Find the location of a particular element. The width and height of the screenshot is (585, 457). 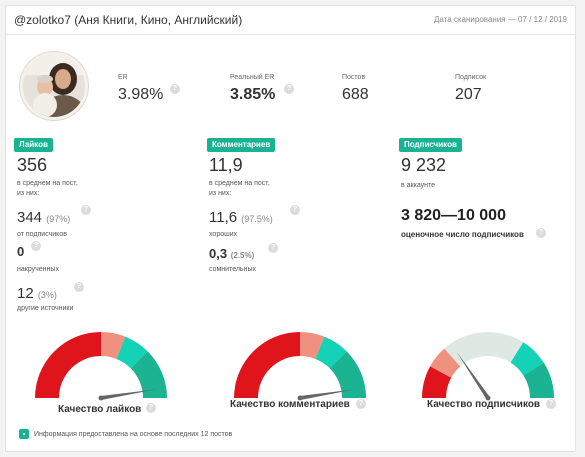

subscribers-badge: Подписчиков is located at coordinates (430, 145).